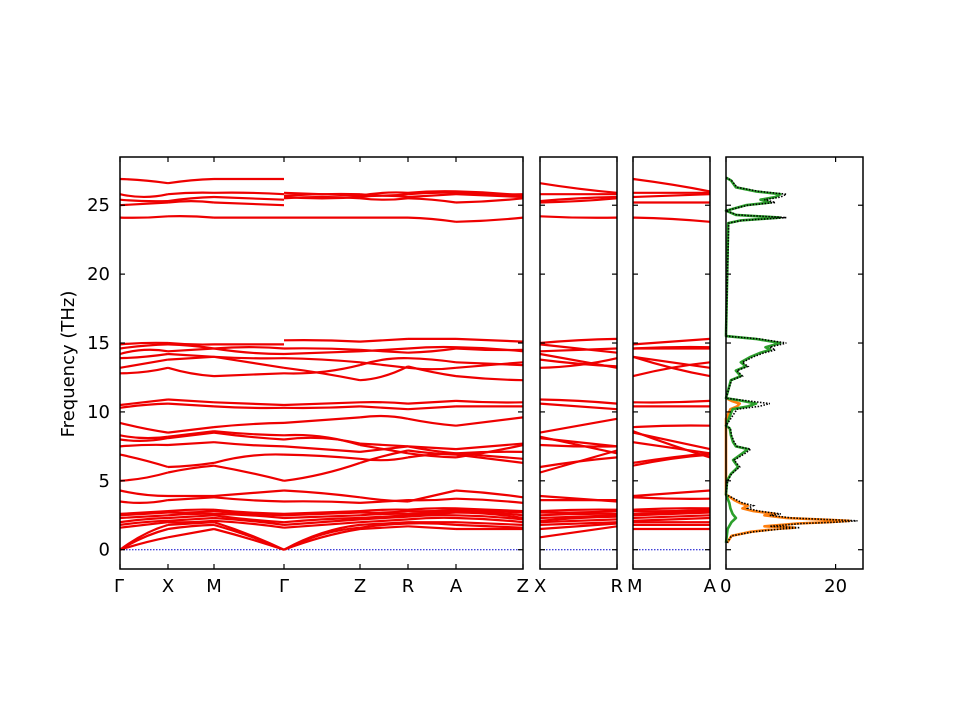 The height and width of the screenshot is (720, 960). I want to click on band-line-Γ-Z-27, so click(322, 197).